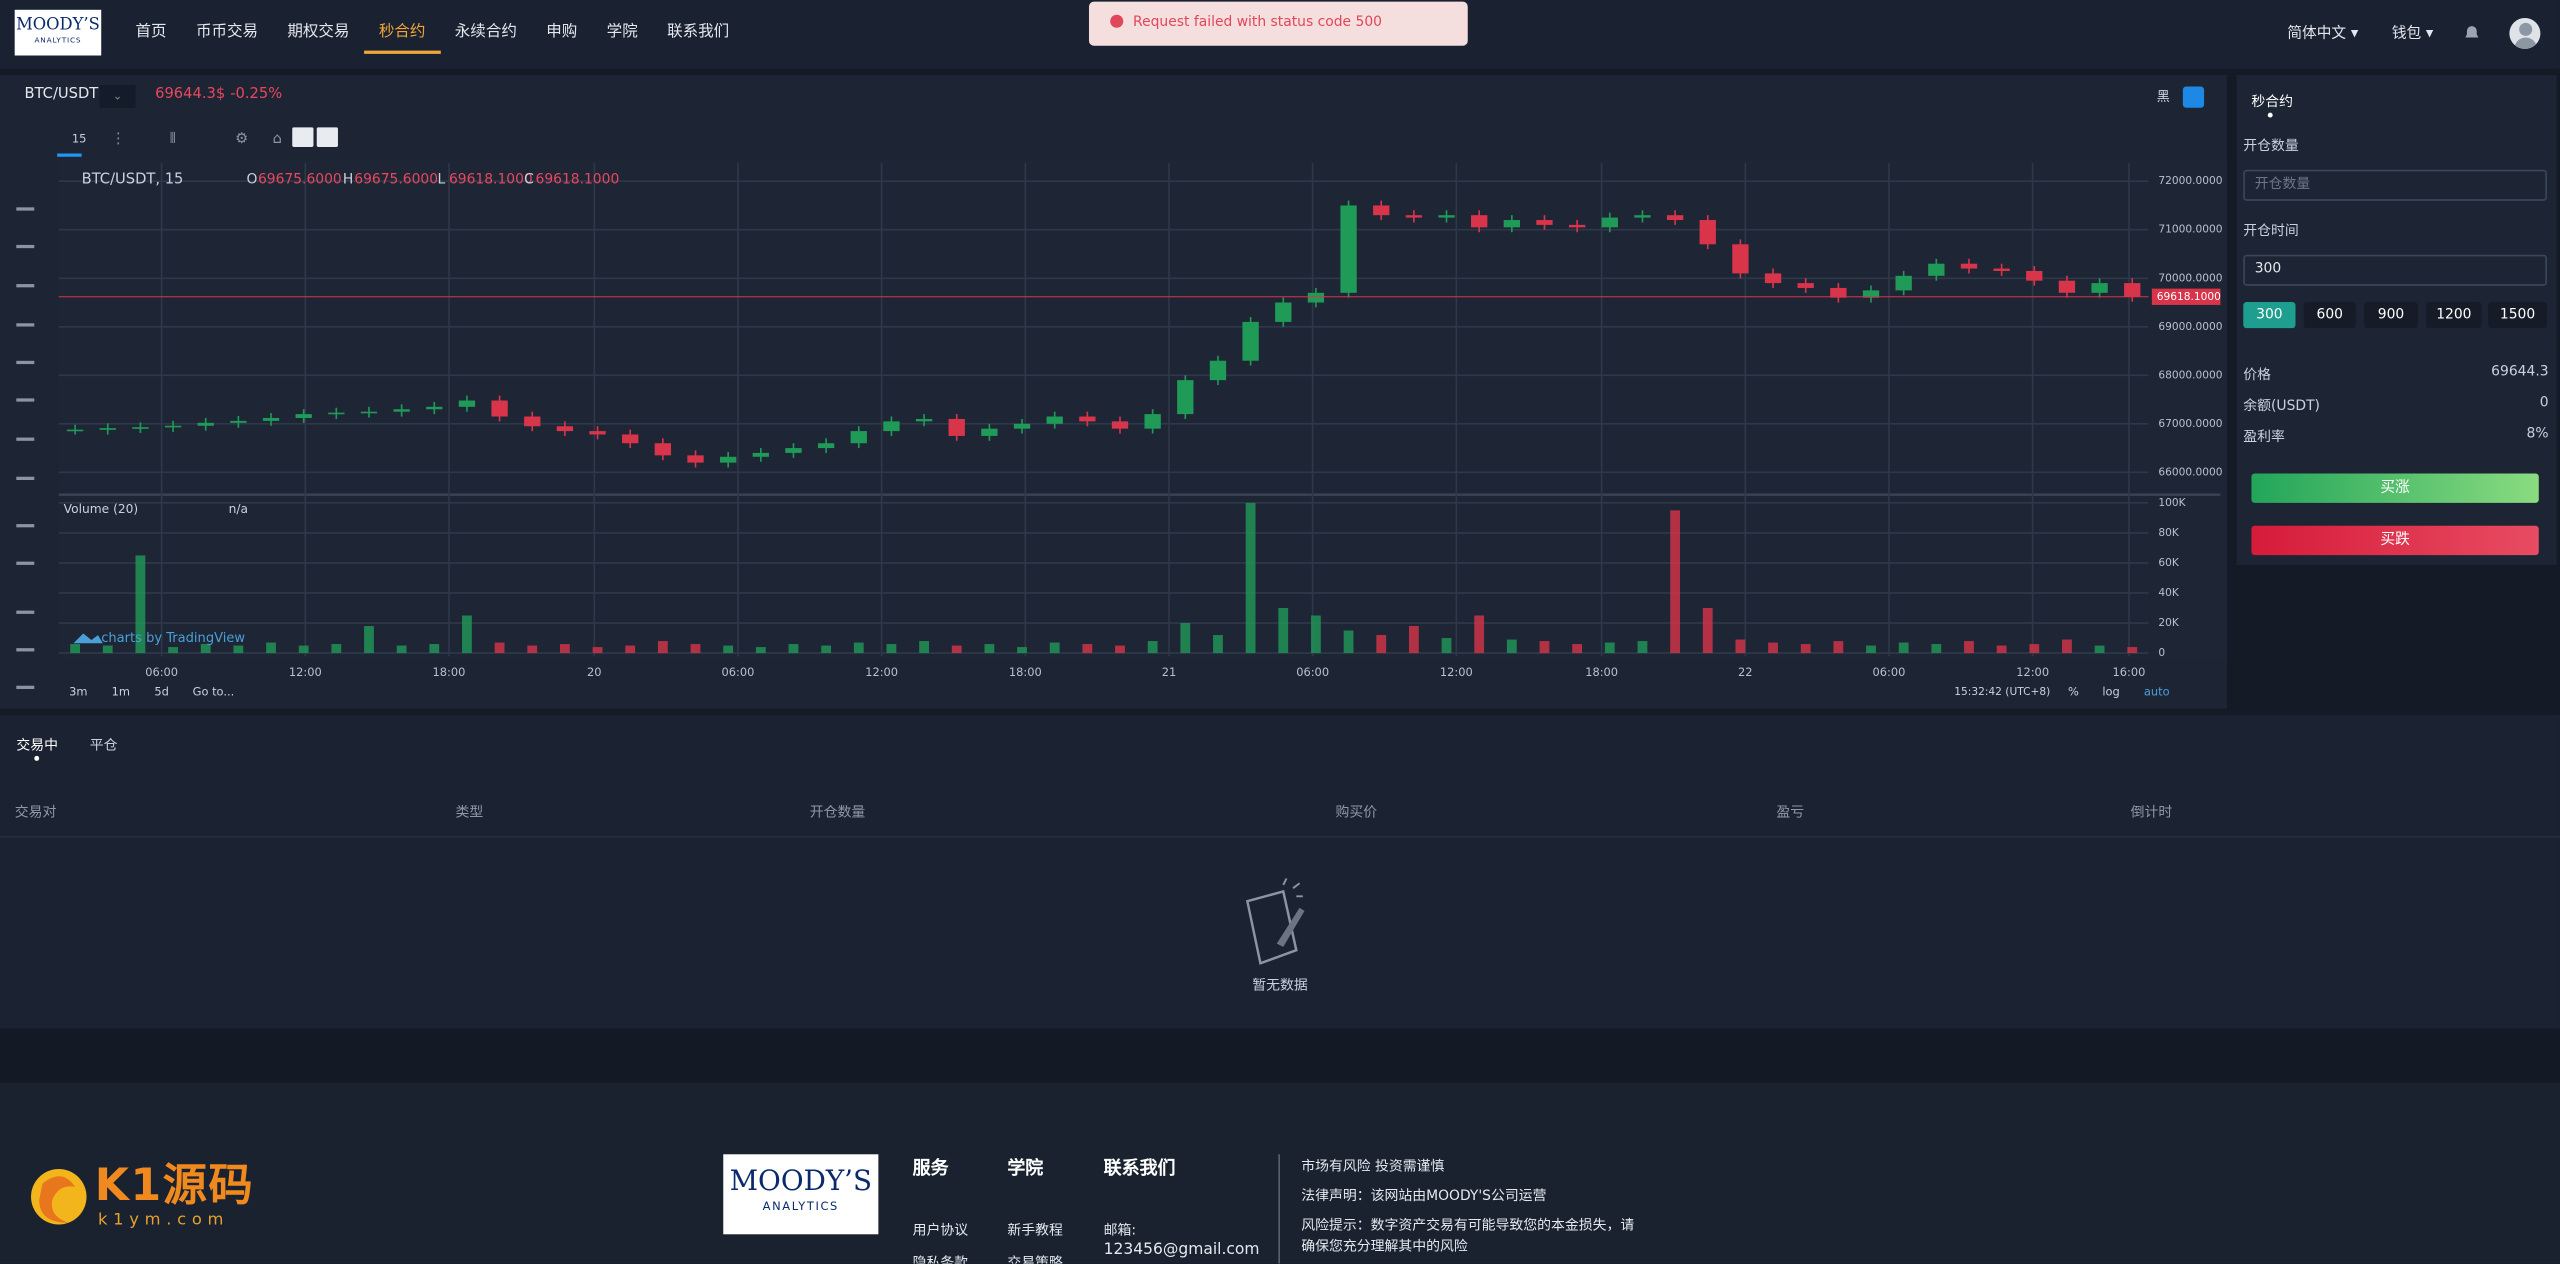 The width and height of the screenshot is (2560, 1264). I want to click on footer-column-title: 服务, so click(930, 1168).